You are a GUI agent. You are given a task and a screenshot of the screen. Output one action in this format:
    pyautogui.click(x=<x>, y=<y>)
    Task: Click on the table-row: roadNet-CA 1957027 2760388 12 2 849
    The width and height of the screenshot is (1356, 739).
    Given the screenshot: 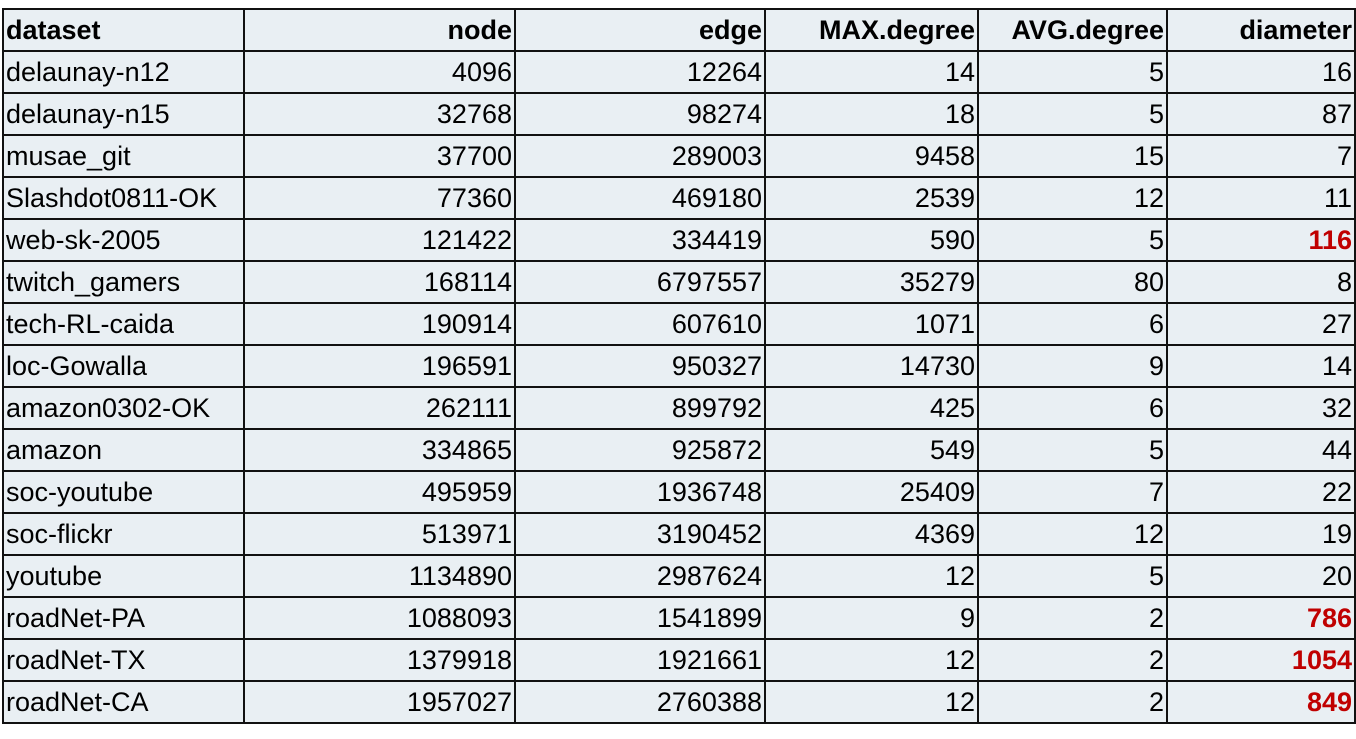 What is the action you would take?
    pyautogui.click(x=679, y=702)
    